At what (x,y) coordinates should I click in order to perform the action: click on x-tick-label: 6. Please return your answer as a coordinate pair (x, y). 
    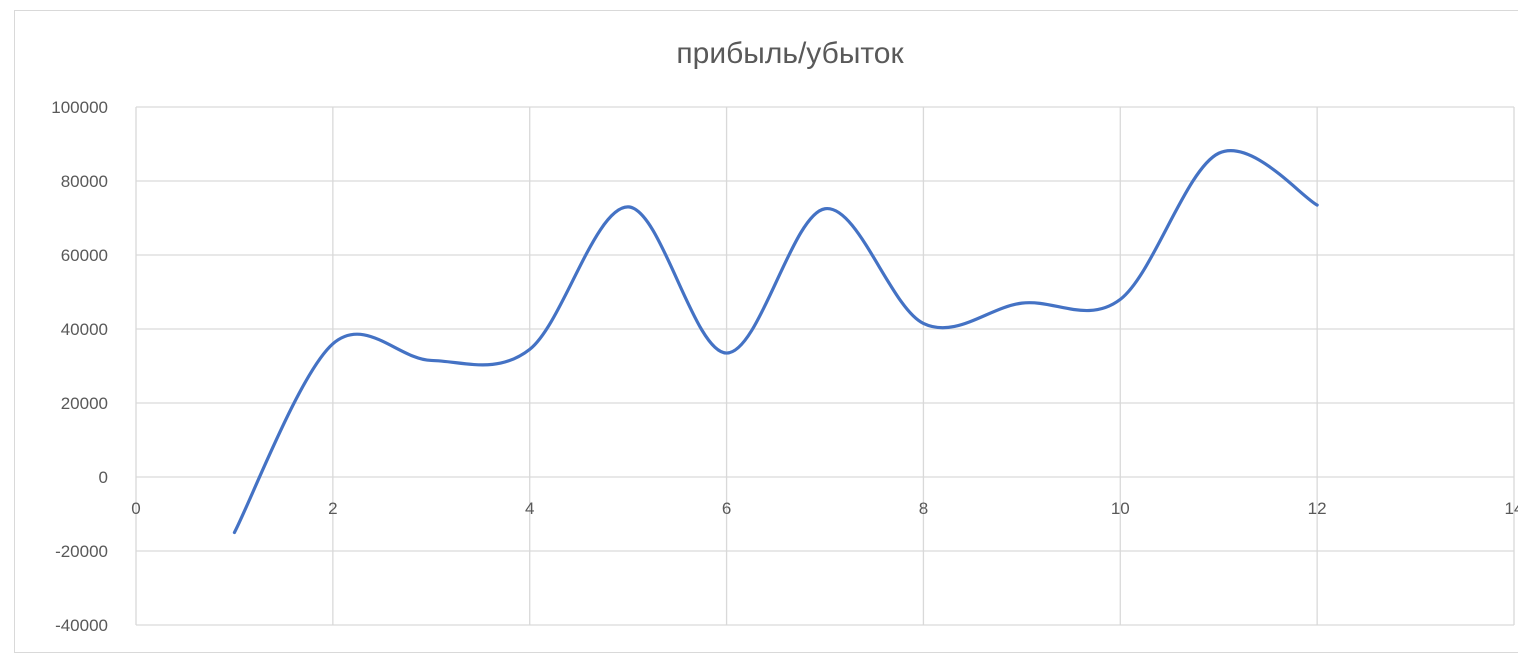
    Looking at the image, I should click on (726, 508).